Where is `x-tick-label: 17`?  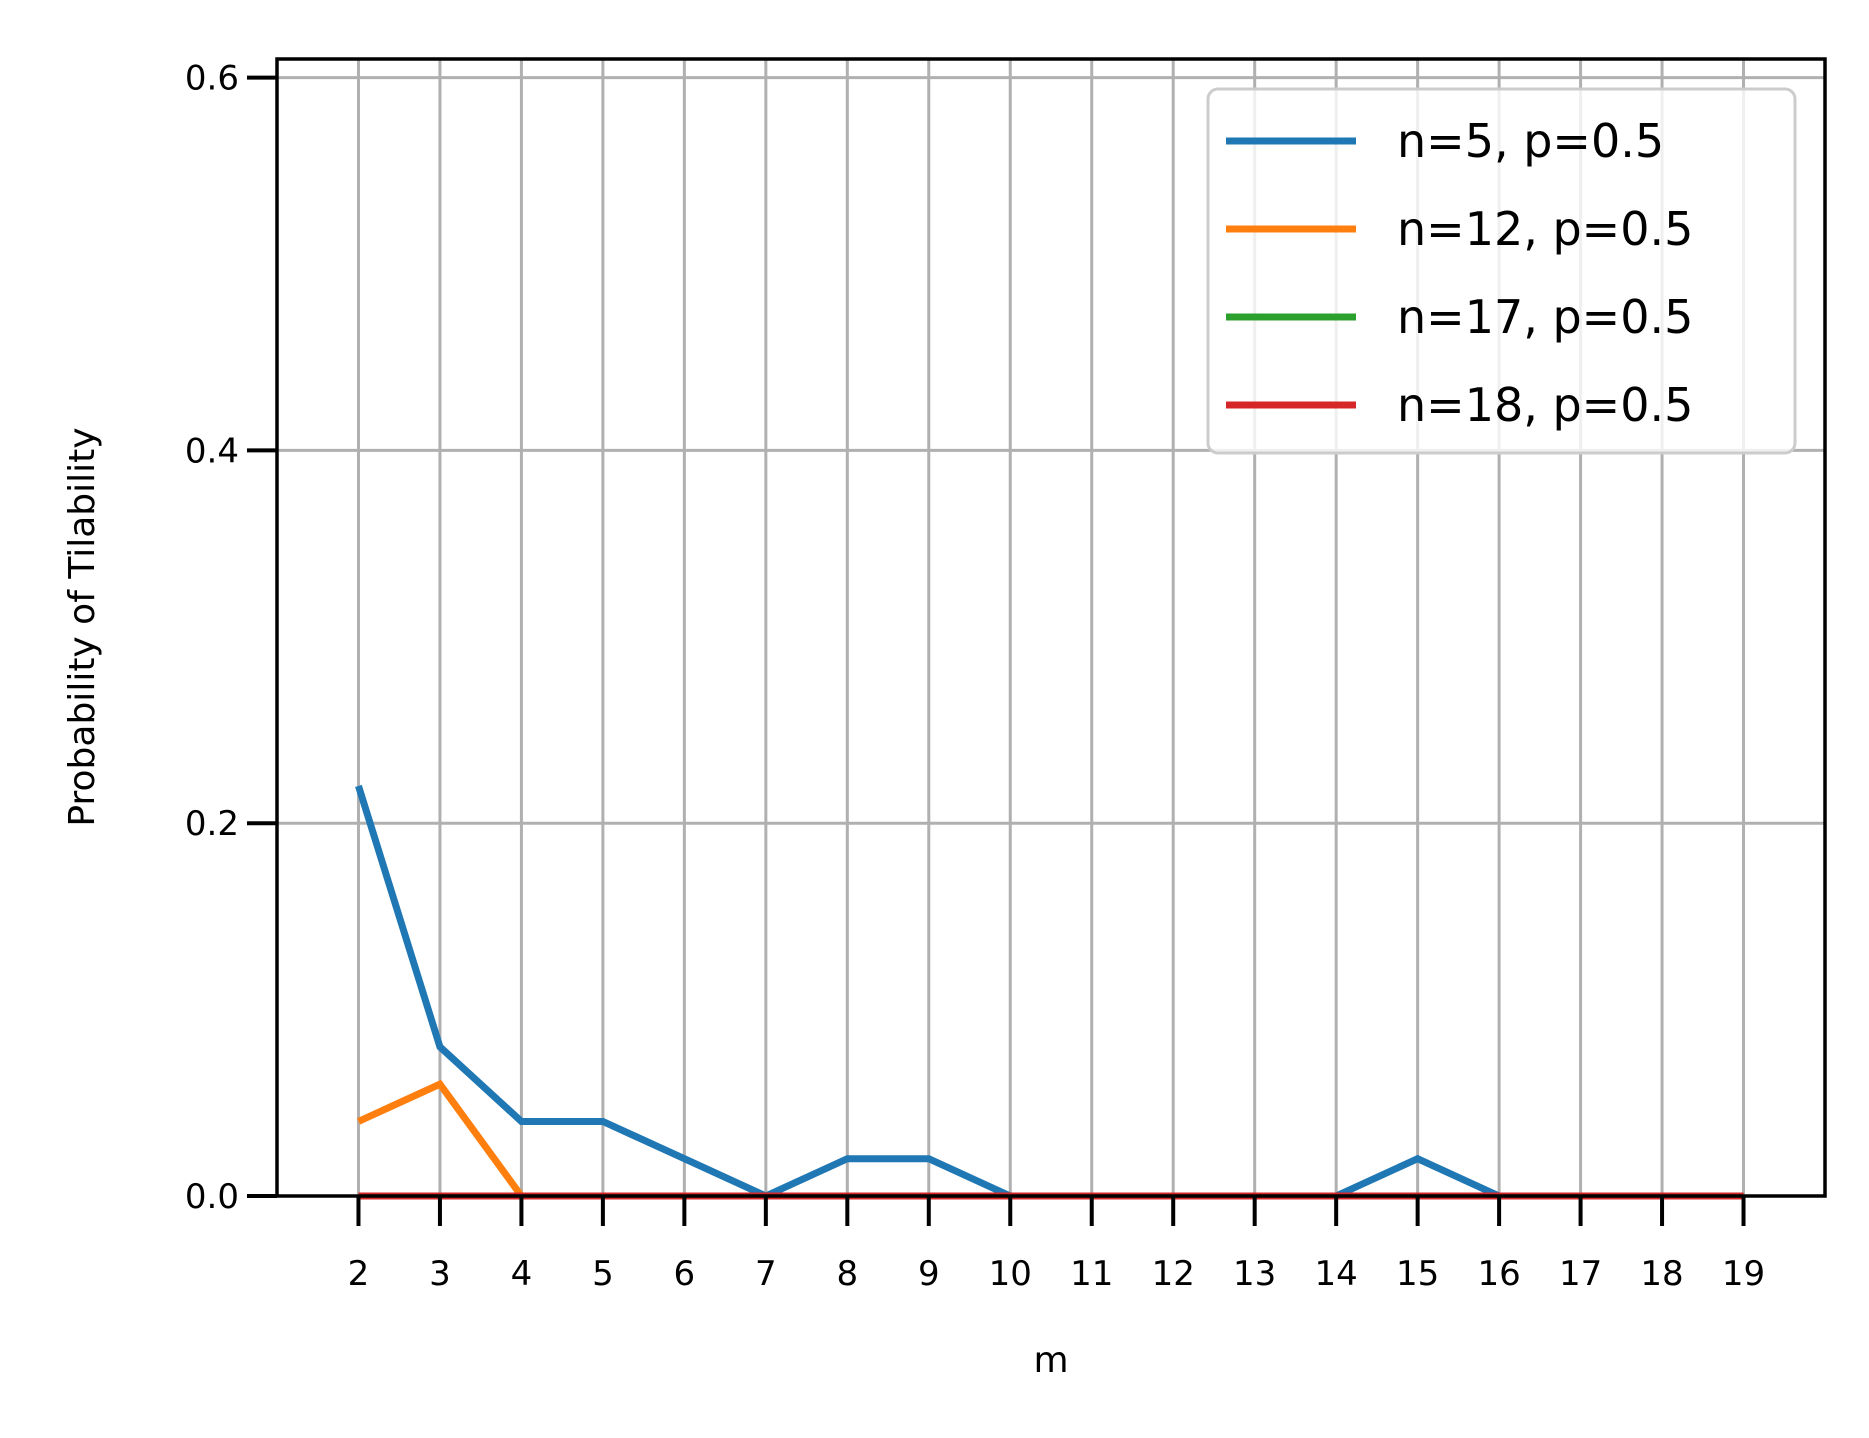
x-tick-label: 17 is located at coordinates (1580, 1274).